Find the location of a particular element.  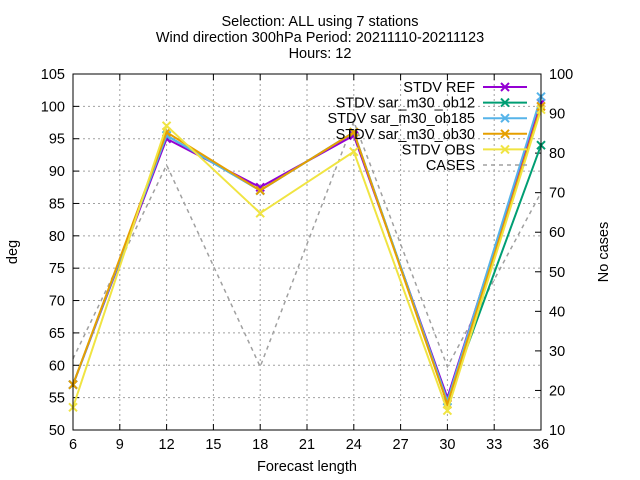

y-tick-label: 90 is located at coordinates (57, 172).